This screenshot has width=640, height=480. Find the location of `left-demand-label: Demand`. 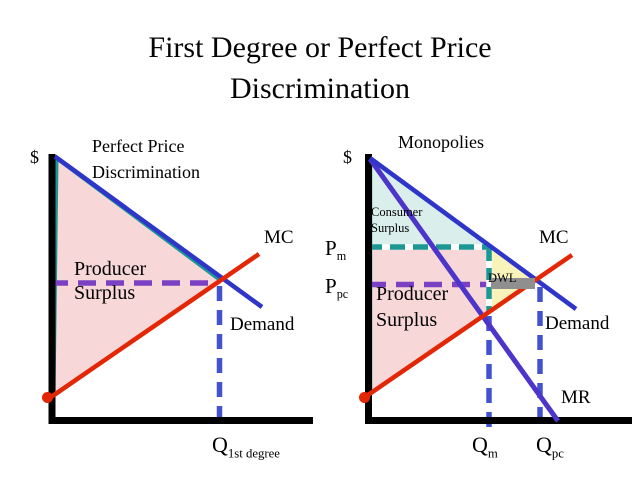

left-demand-label: Demand is located at coordinates (262, 324).